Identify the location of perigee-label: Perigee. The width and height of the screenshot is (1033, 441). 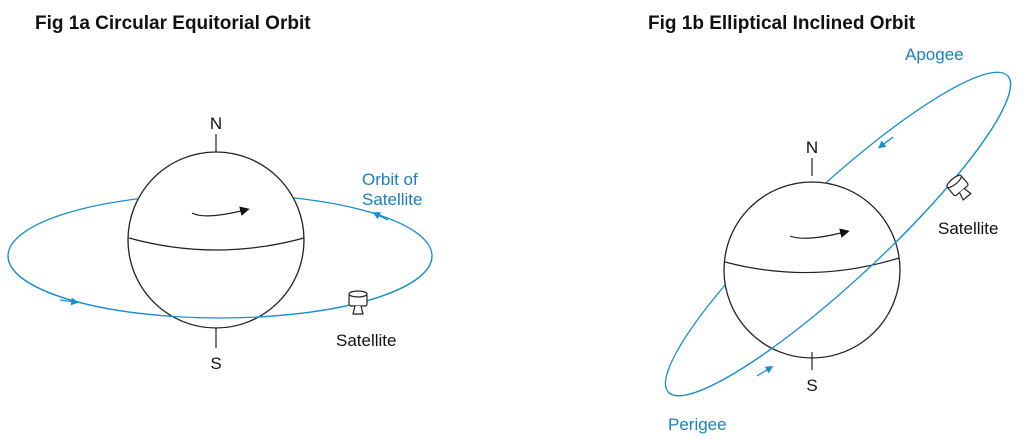
(697, 424).